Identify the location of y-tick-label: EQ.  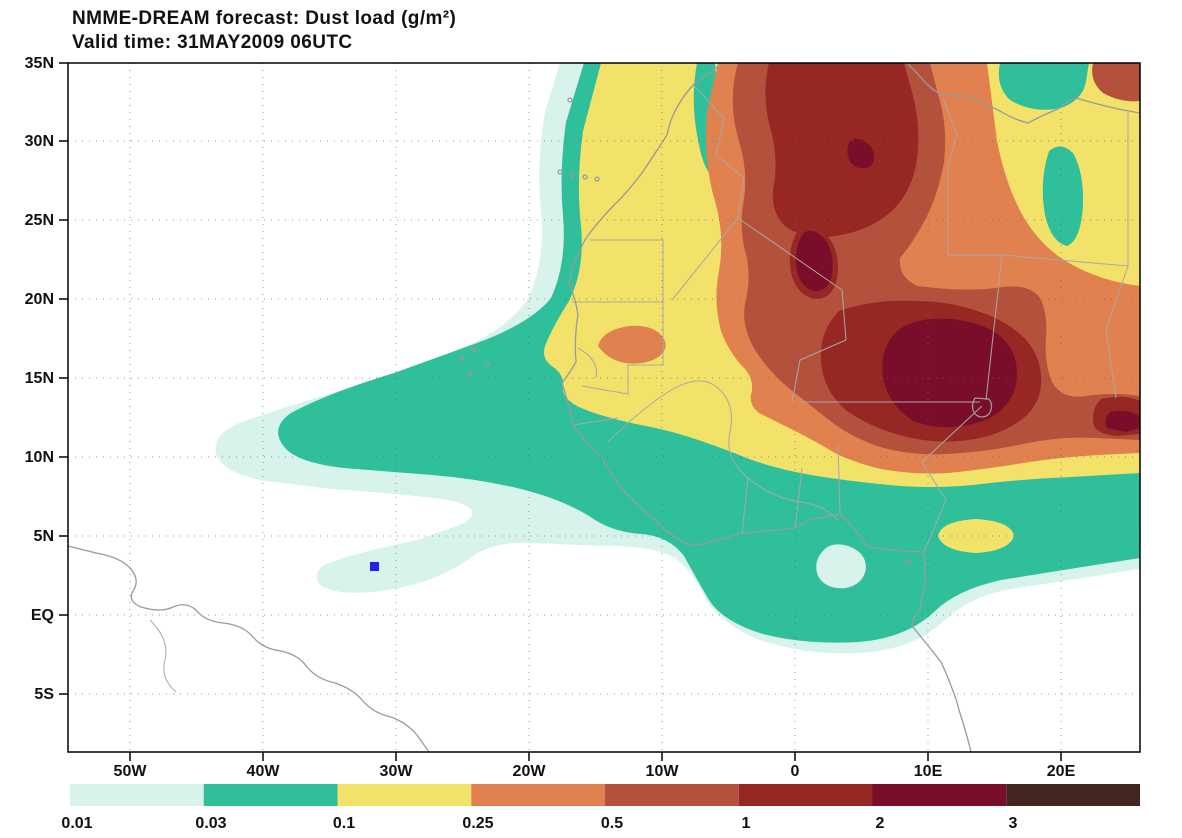
(42, 615).